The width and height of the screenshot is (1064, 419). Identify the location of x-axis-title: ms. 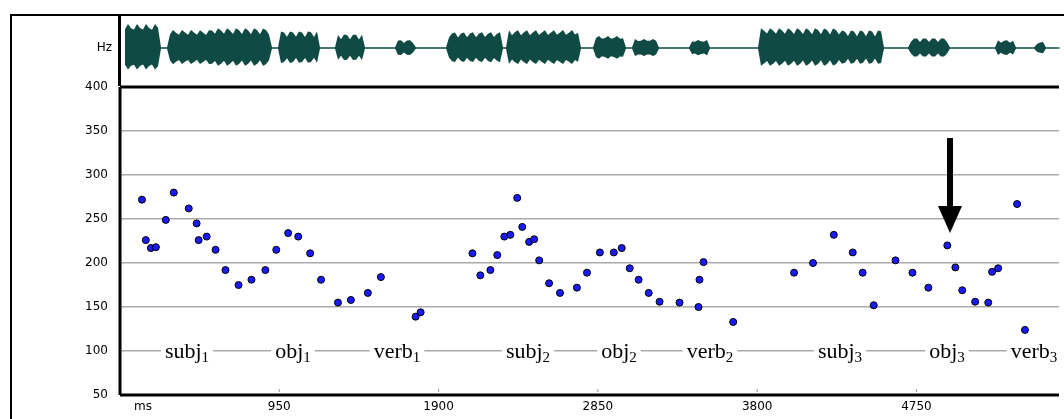
(143, 406).